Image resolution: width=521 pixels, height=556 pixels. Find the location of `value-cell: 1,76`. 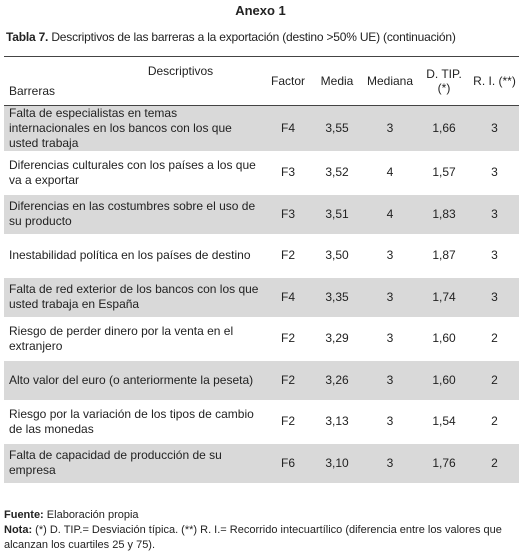

value-cell: 1,76 is located at coordinates (444, 463).